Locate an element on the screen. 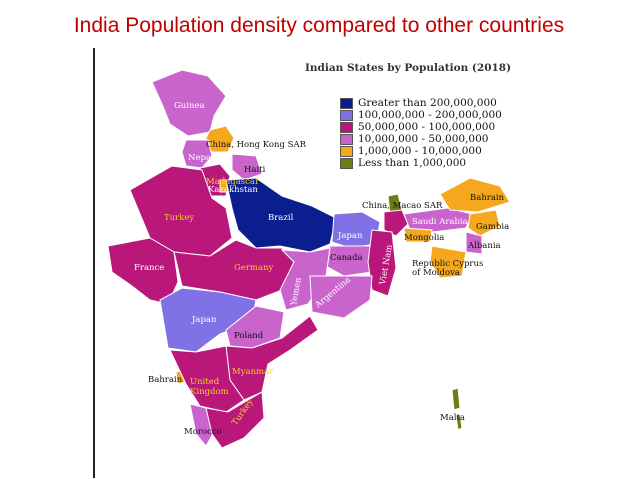  legend-label: 1,000,000 - 10,000,000 is located at coordinates (420, 151).